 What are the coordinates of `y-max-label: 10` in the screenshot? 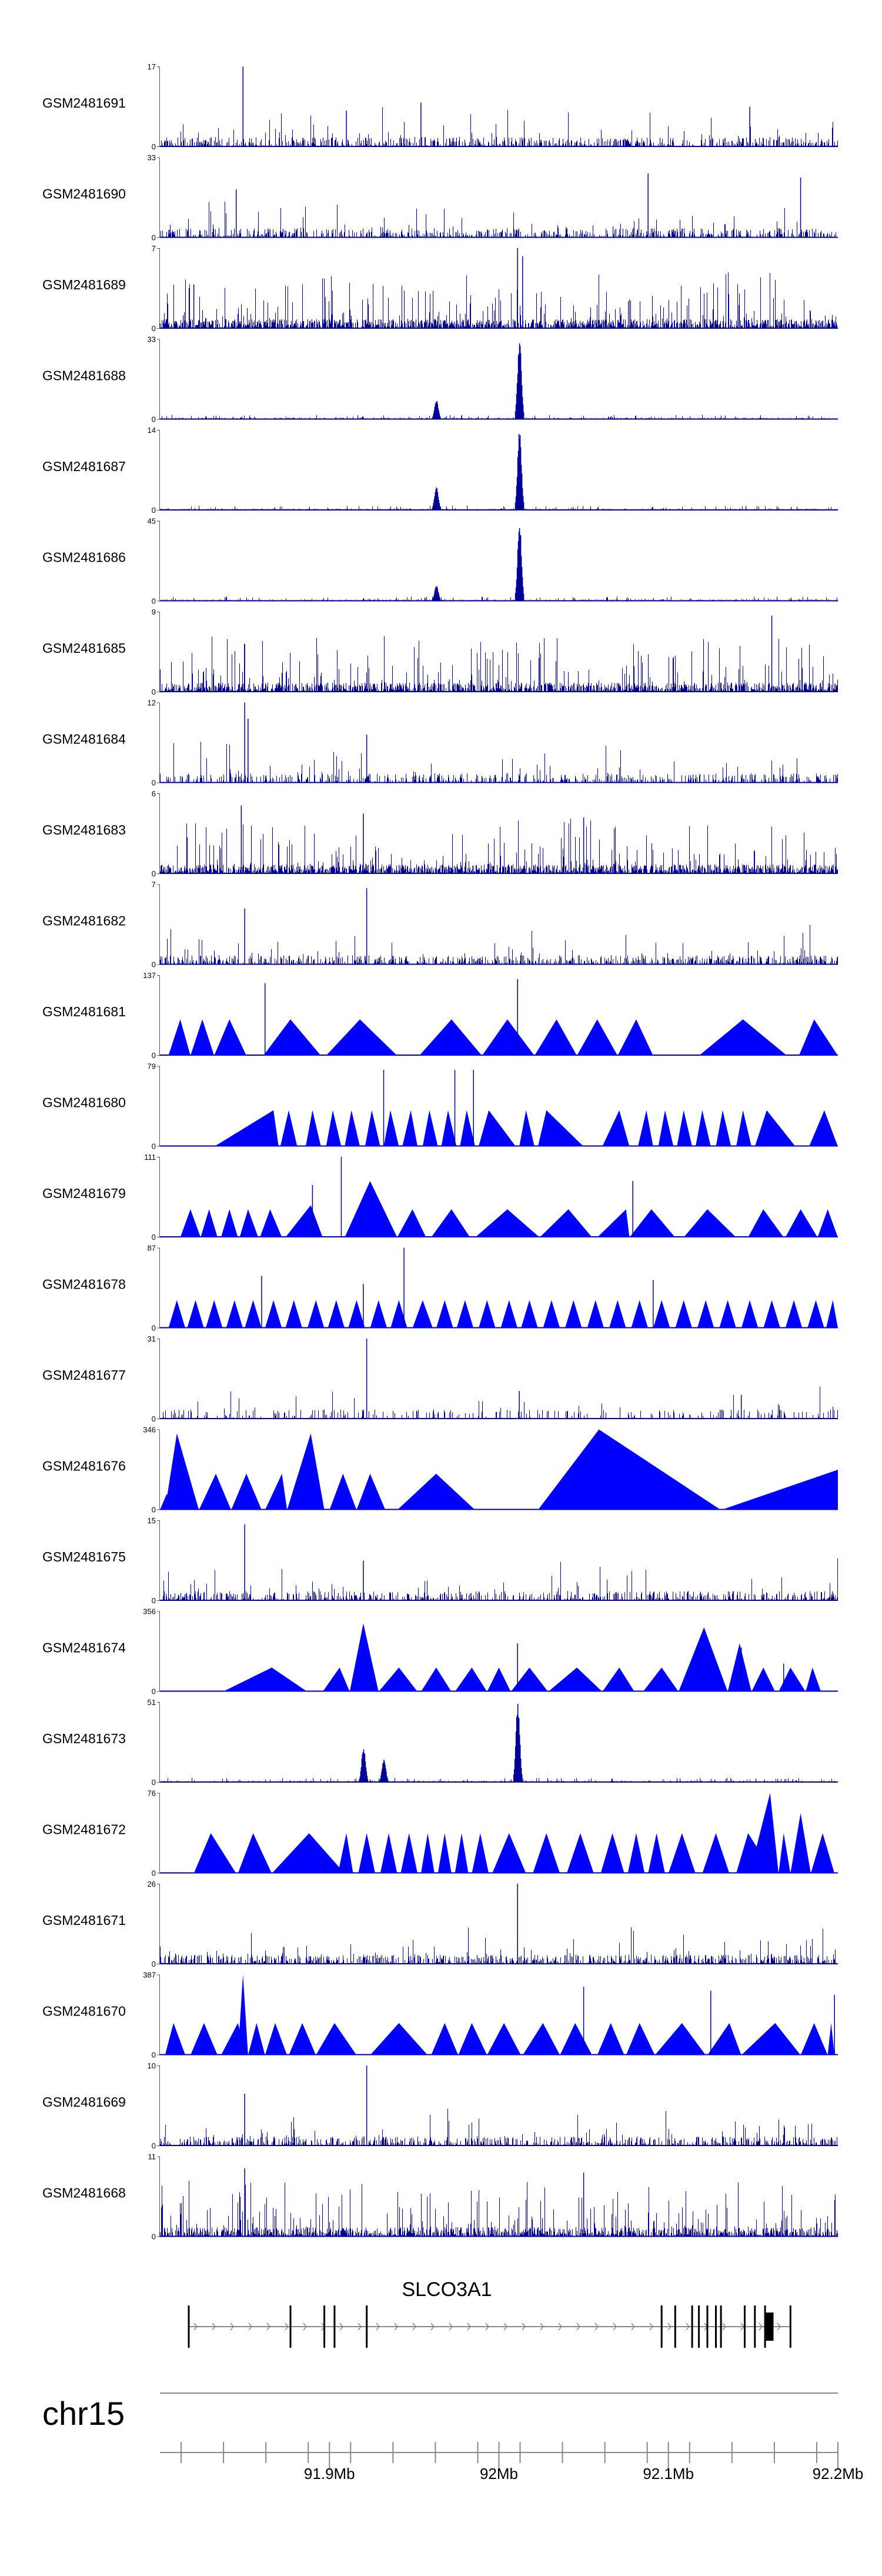 It's located at (152, 2065).